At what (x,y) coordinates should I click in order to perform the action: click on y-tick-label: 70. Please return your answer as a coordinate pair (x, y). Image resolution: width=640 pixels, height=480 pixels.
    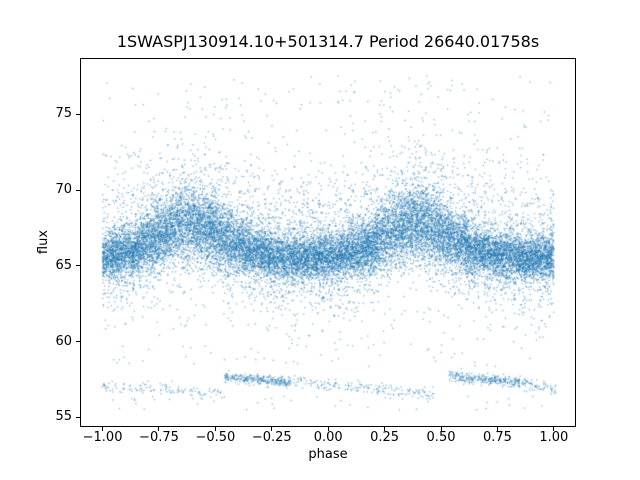
    Looking at the image, I should click on (63, 190).